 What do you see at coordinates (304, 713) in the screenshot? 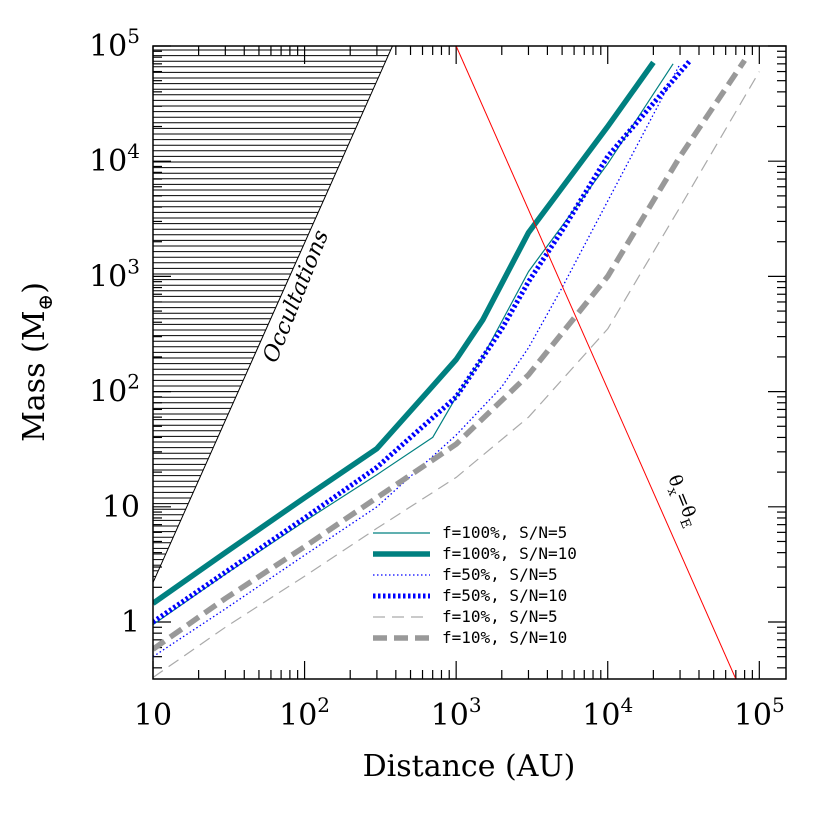
I see `x-tick-label: 10²` at bounding box center [304, 713].